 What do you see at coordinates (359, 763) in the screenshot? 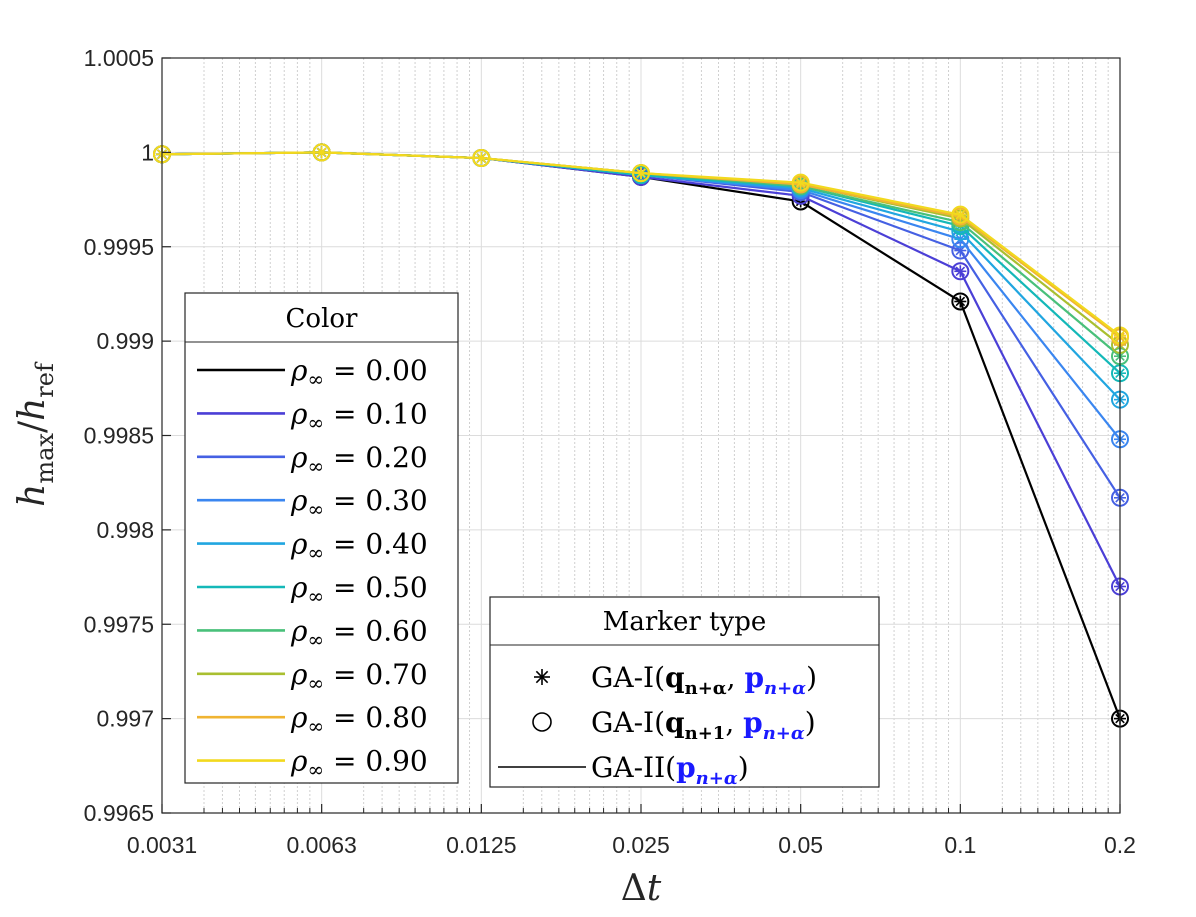
I see `legend-color-label: ρ∞ = 0.90` at bounding box center [359, 763].